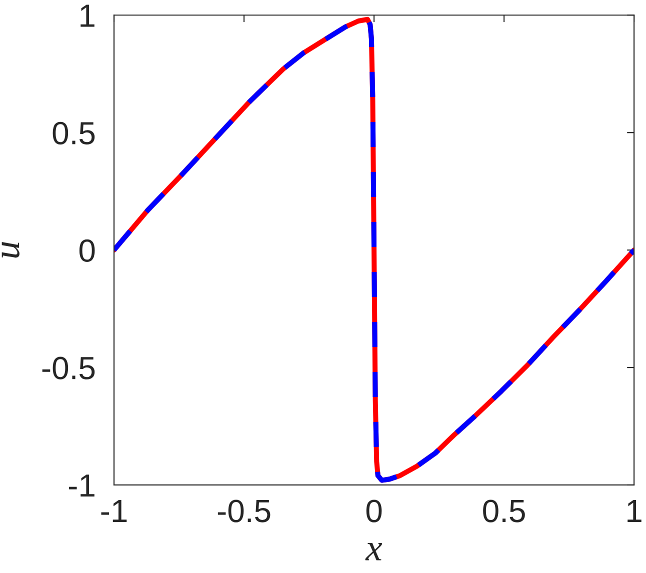  What do you see at coordinates (87, 15) in the screenshot?
I see `y-tick-label: 1` at bounding box center [87, 15].